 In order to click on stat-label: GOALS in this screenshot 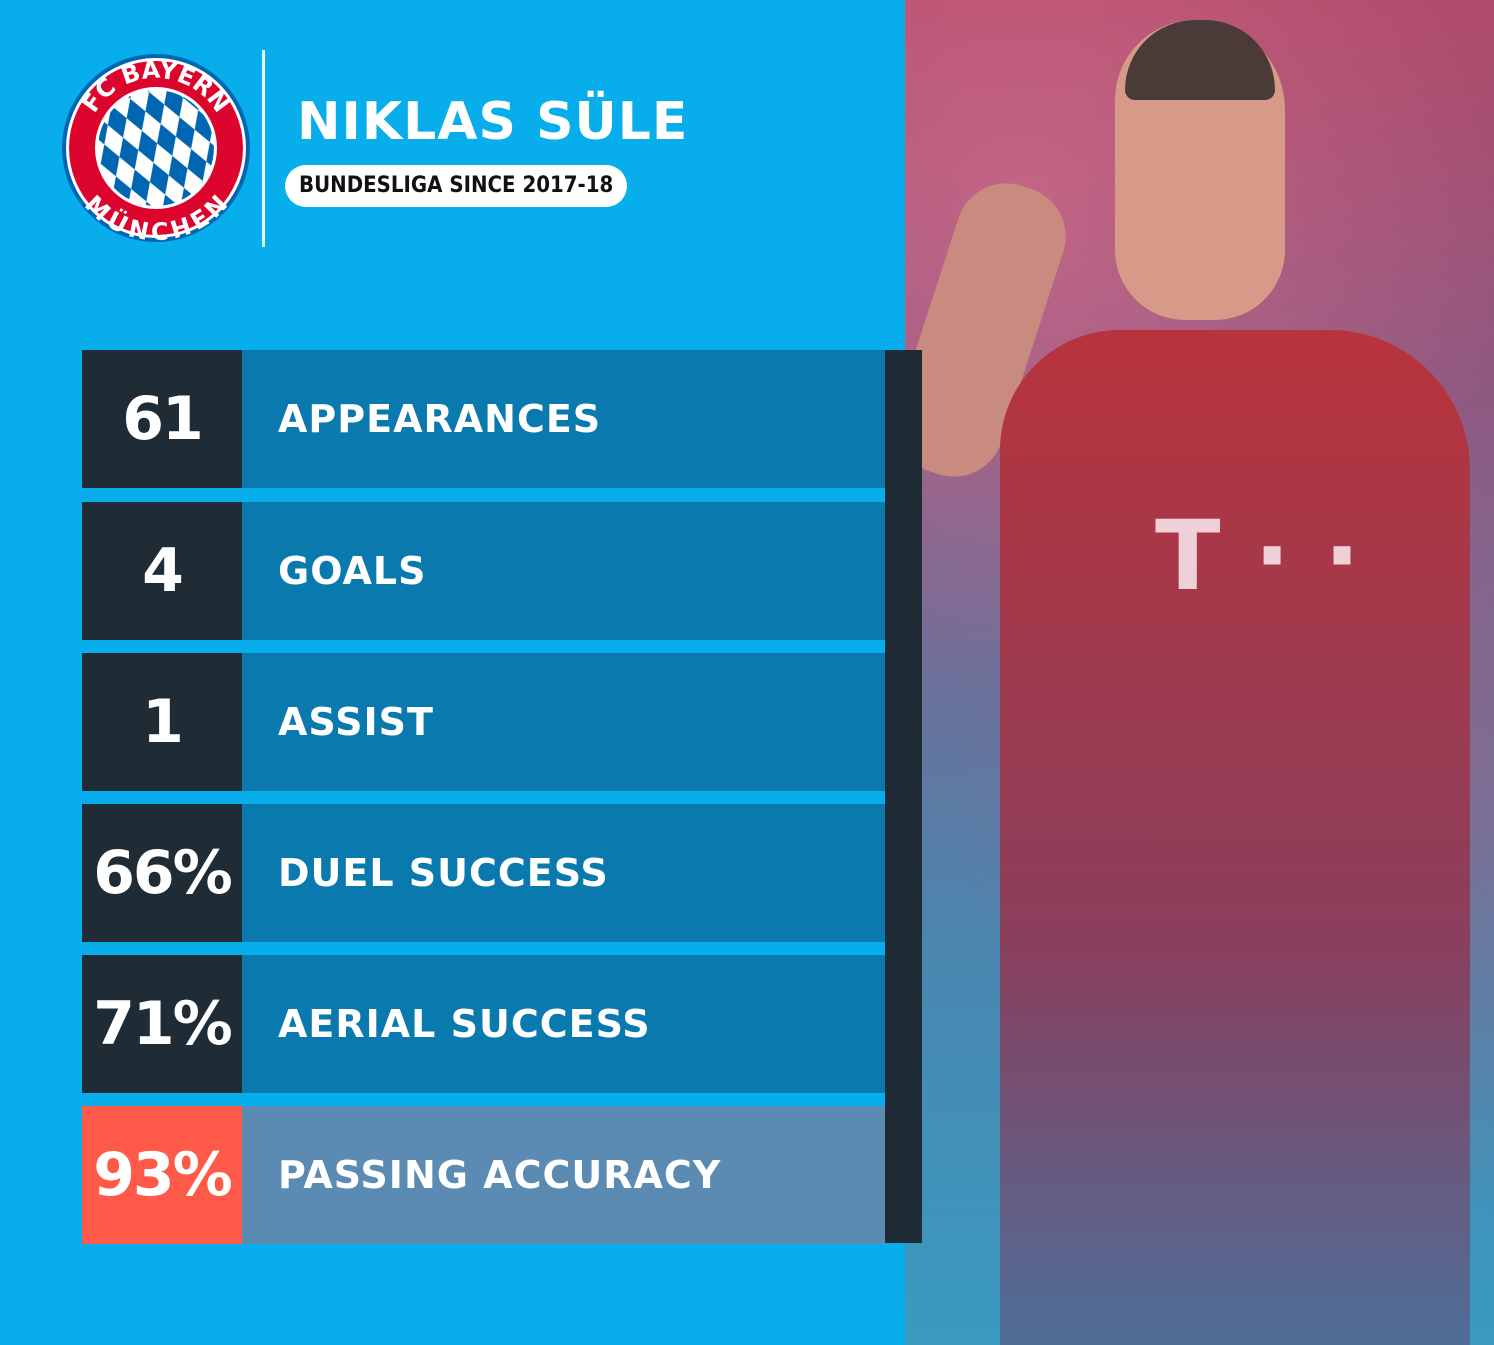, I will do `click(563, 571)`.